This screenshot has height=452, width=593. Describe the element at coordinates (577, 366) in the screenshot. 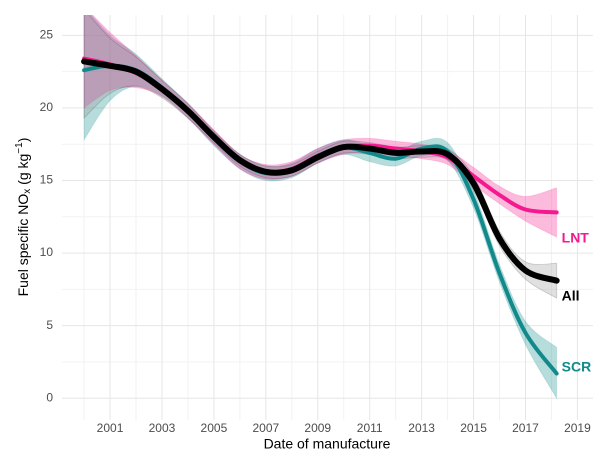

I see `series-label: SCR` at that location.